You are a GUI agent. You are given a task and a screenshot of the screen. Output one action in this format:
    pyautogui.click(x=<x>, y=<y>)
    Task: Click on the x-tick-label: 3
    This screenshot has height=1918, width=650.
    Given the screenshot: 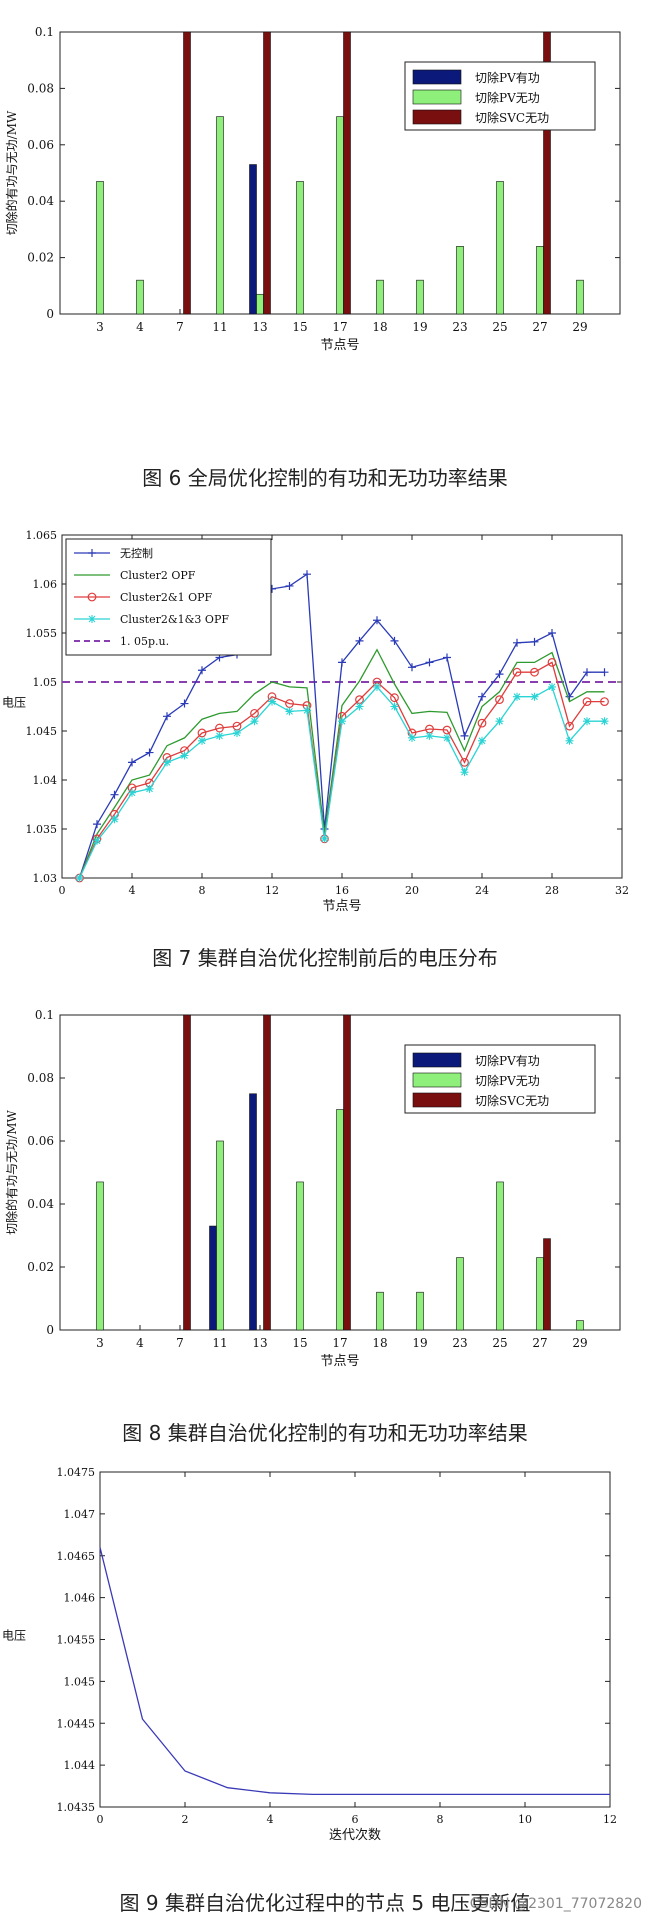 What is the action you would take?
    pyautogui.click(x=100, y=1343)
    